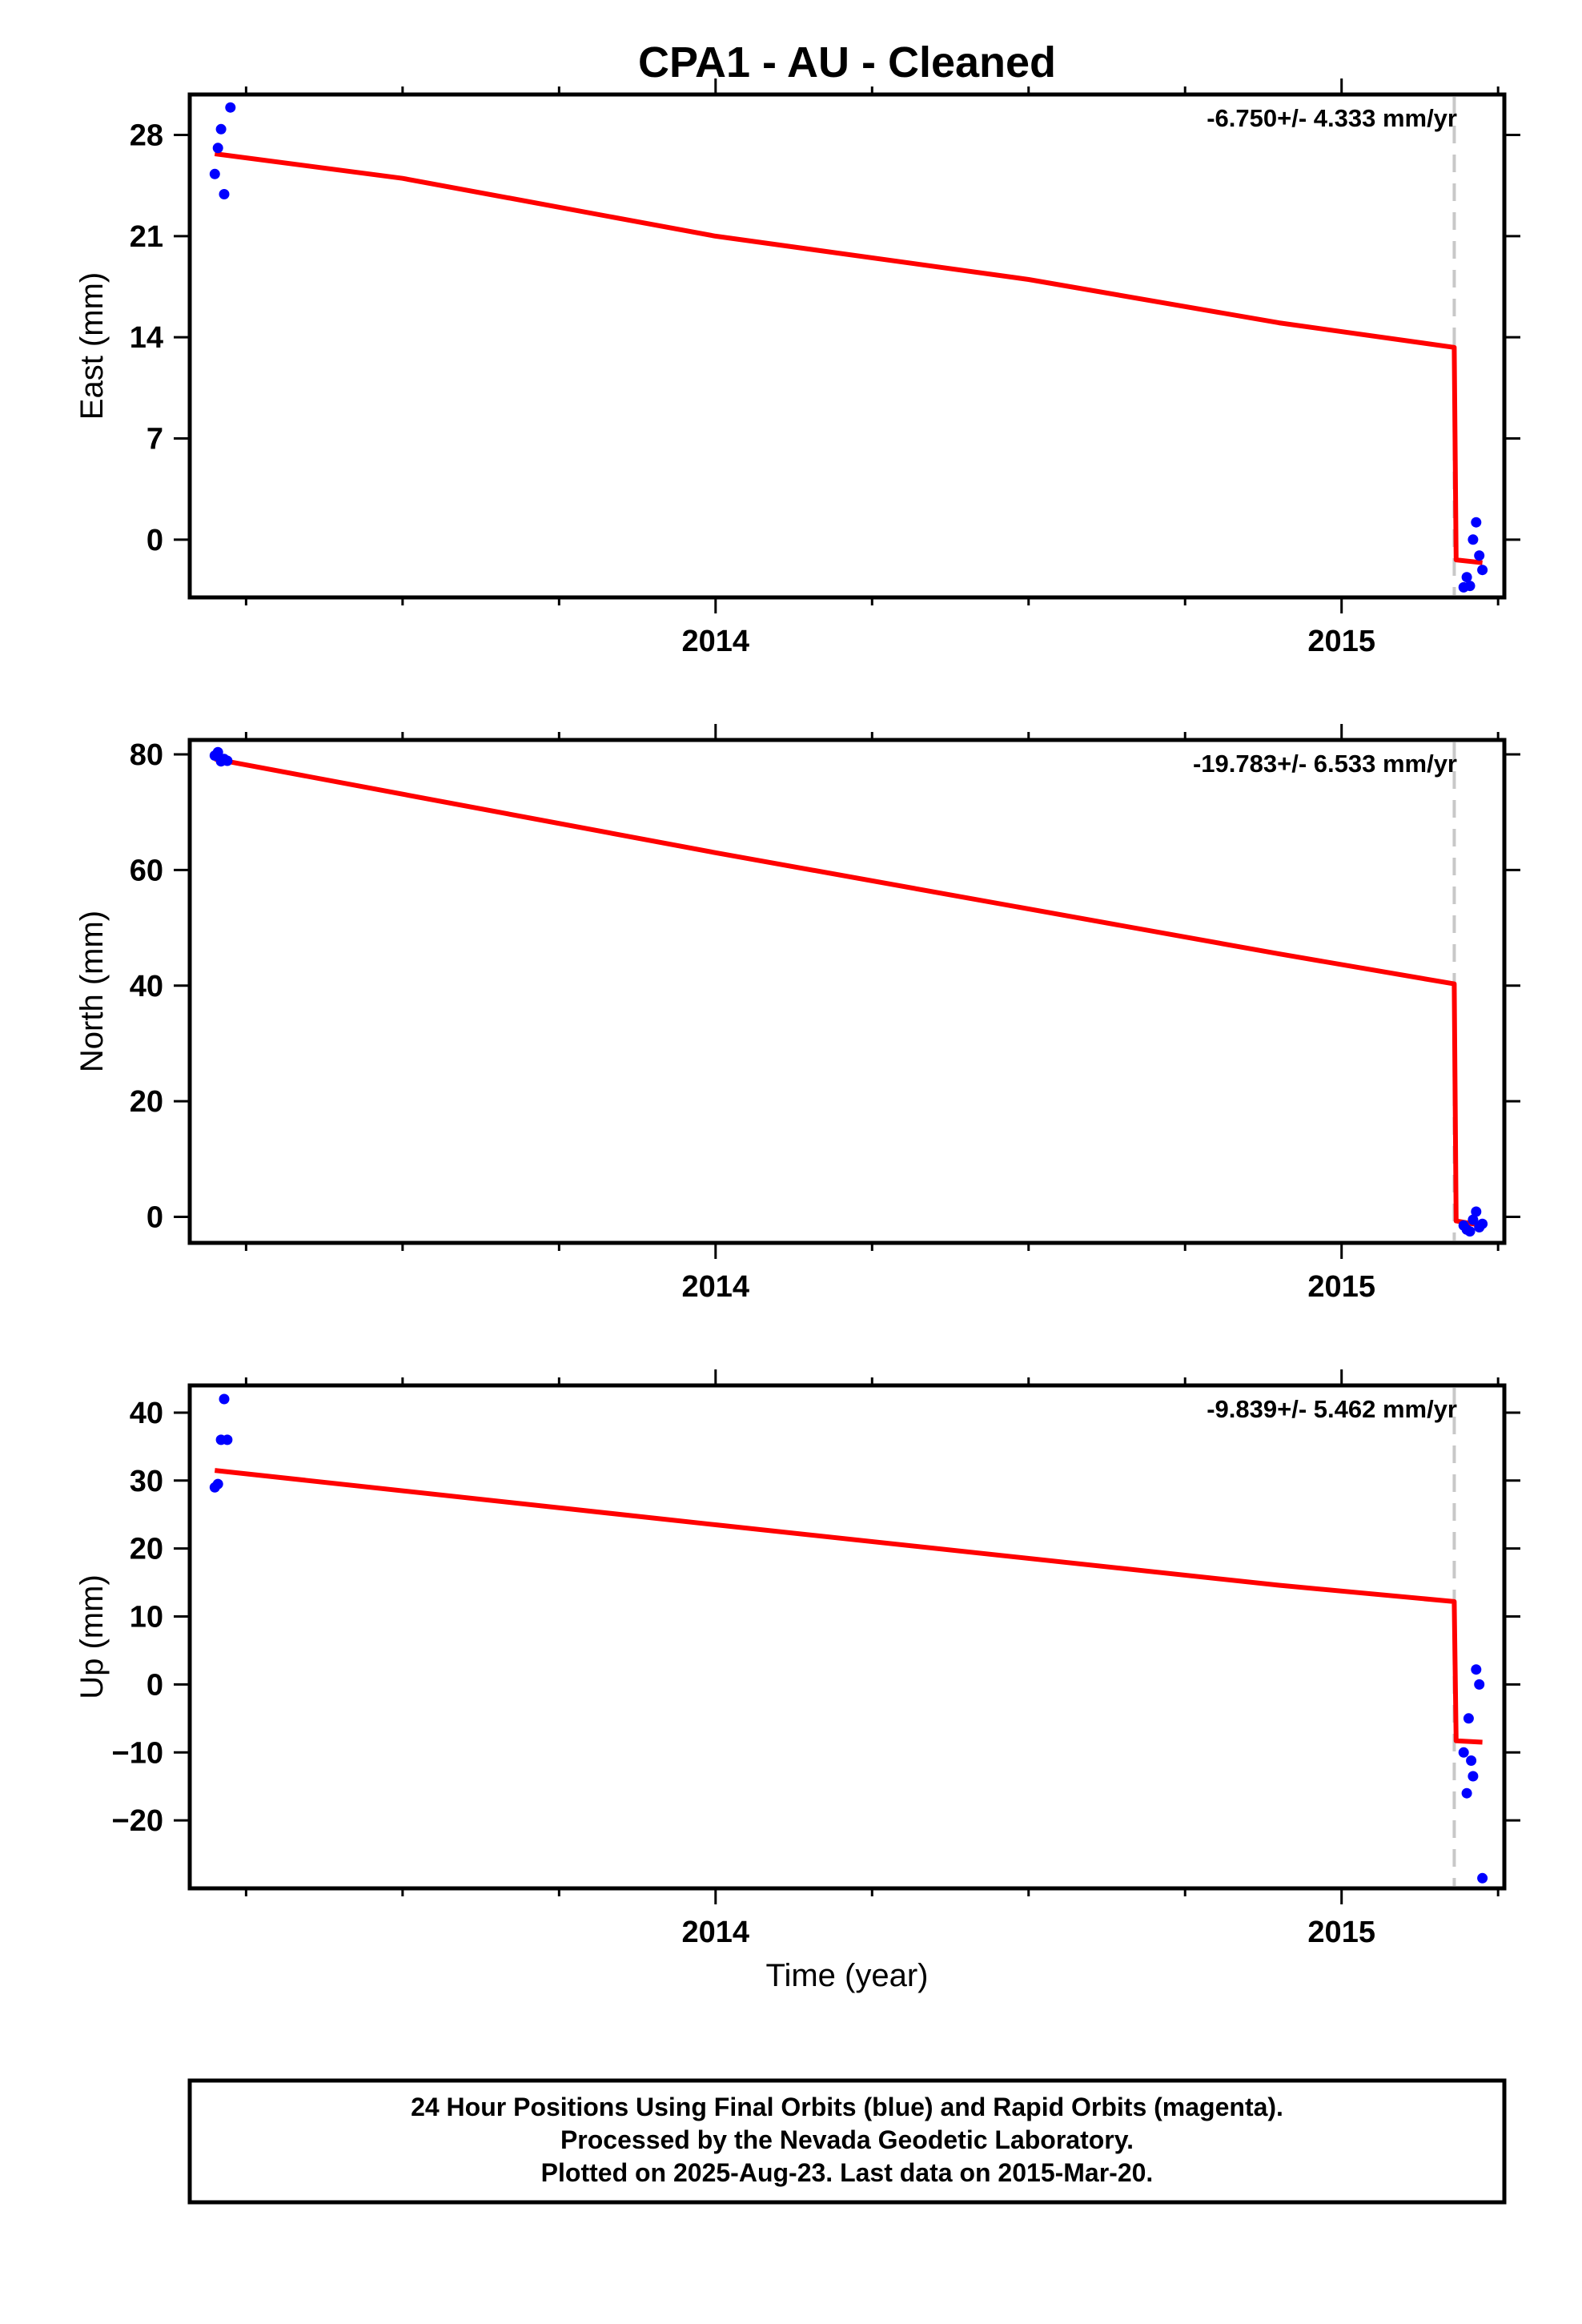 The image size is (1582, 2324). Describe the element at coordinates (92, 991) in the screenshot. I see `y-axis-label: North (mm)` at that location.